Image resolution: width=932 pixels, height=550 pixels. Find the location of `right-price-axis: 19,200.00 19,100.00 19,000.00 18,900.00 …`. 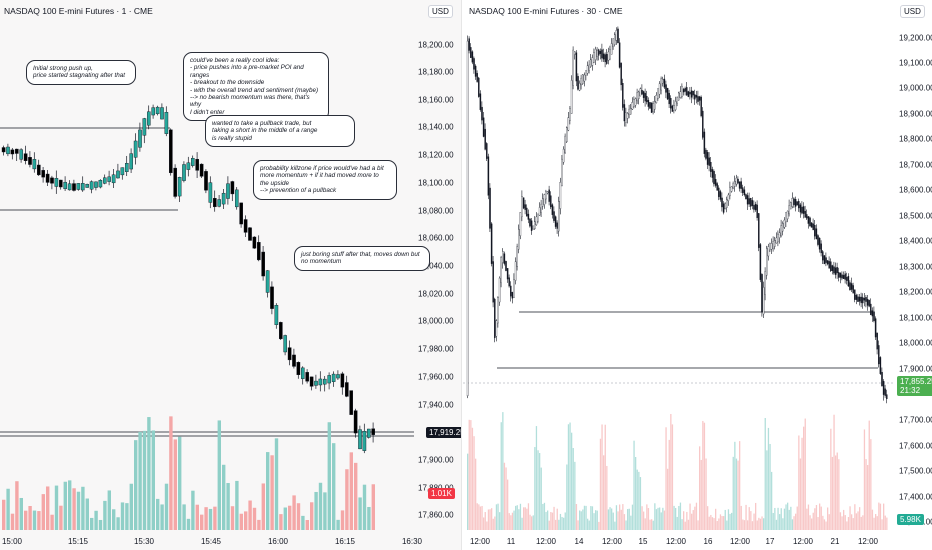

right-price-axis: 19,200.00 19,100.00 19,000.00 18,900.00 … is located at coordinates (913, 275).